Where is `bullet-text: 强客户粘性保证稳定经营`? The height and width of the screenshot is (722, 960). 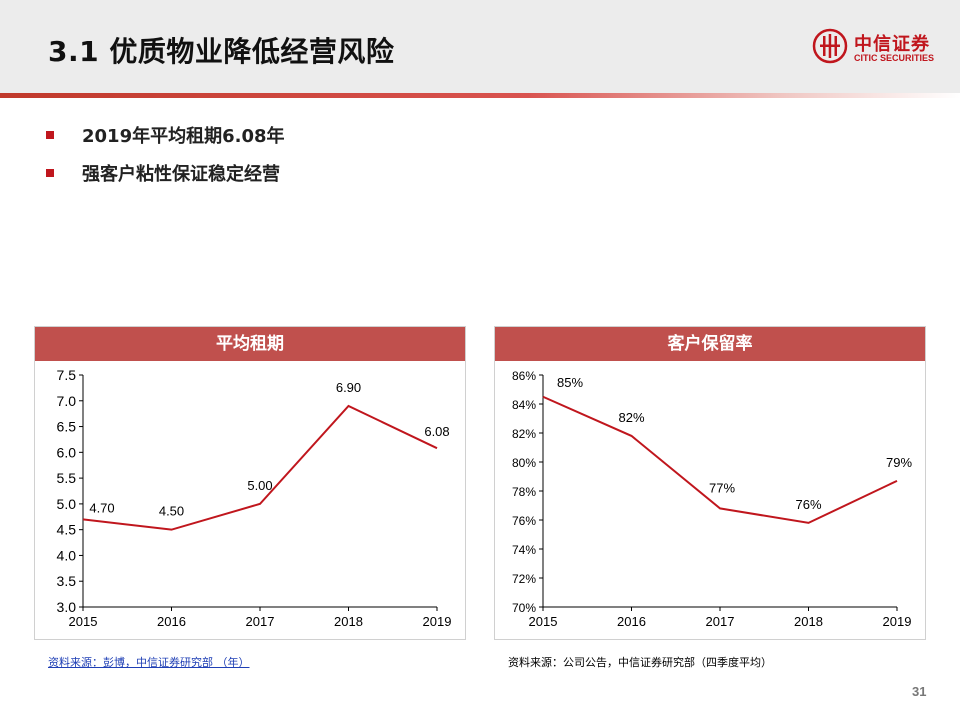 bullet-text: 强客户粘性保证稳定经营 is located at coordinates (181, 174).